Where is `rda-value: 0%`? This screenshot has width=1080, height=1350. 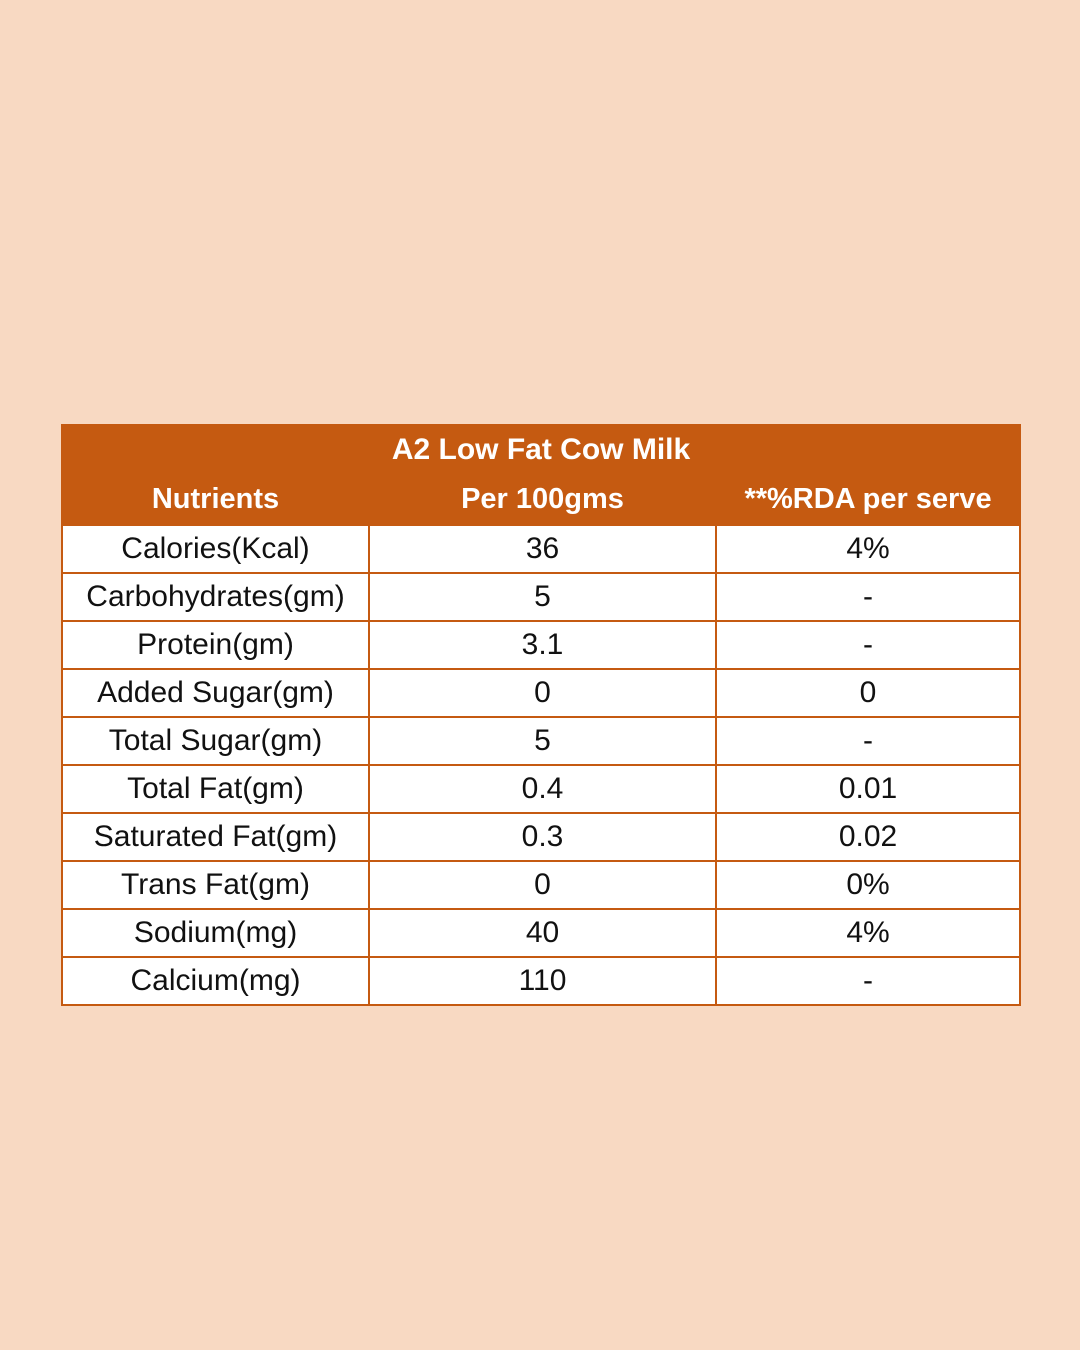
rda-value: 0% is located at coordinates (868, 885).